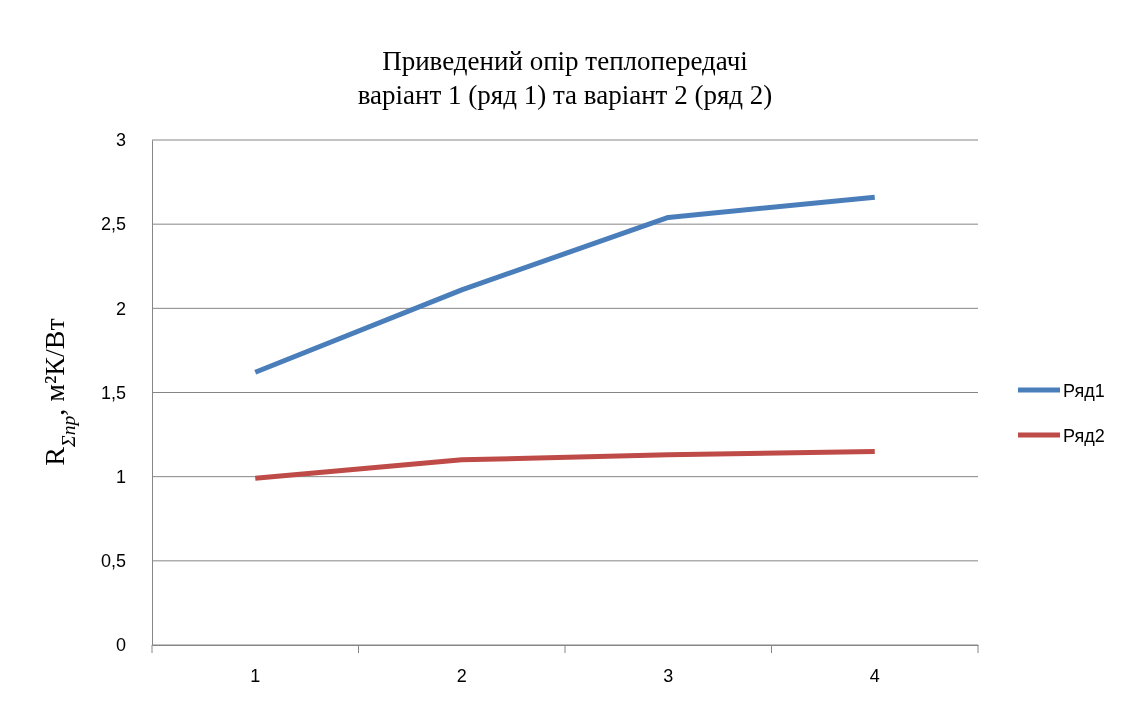  What do you see at coordinates (1084, 436) in the screenshot?
I see `legend-label: Ряд2` at bounding box center [1084, 436].